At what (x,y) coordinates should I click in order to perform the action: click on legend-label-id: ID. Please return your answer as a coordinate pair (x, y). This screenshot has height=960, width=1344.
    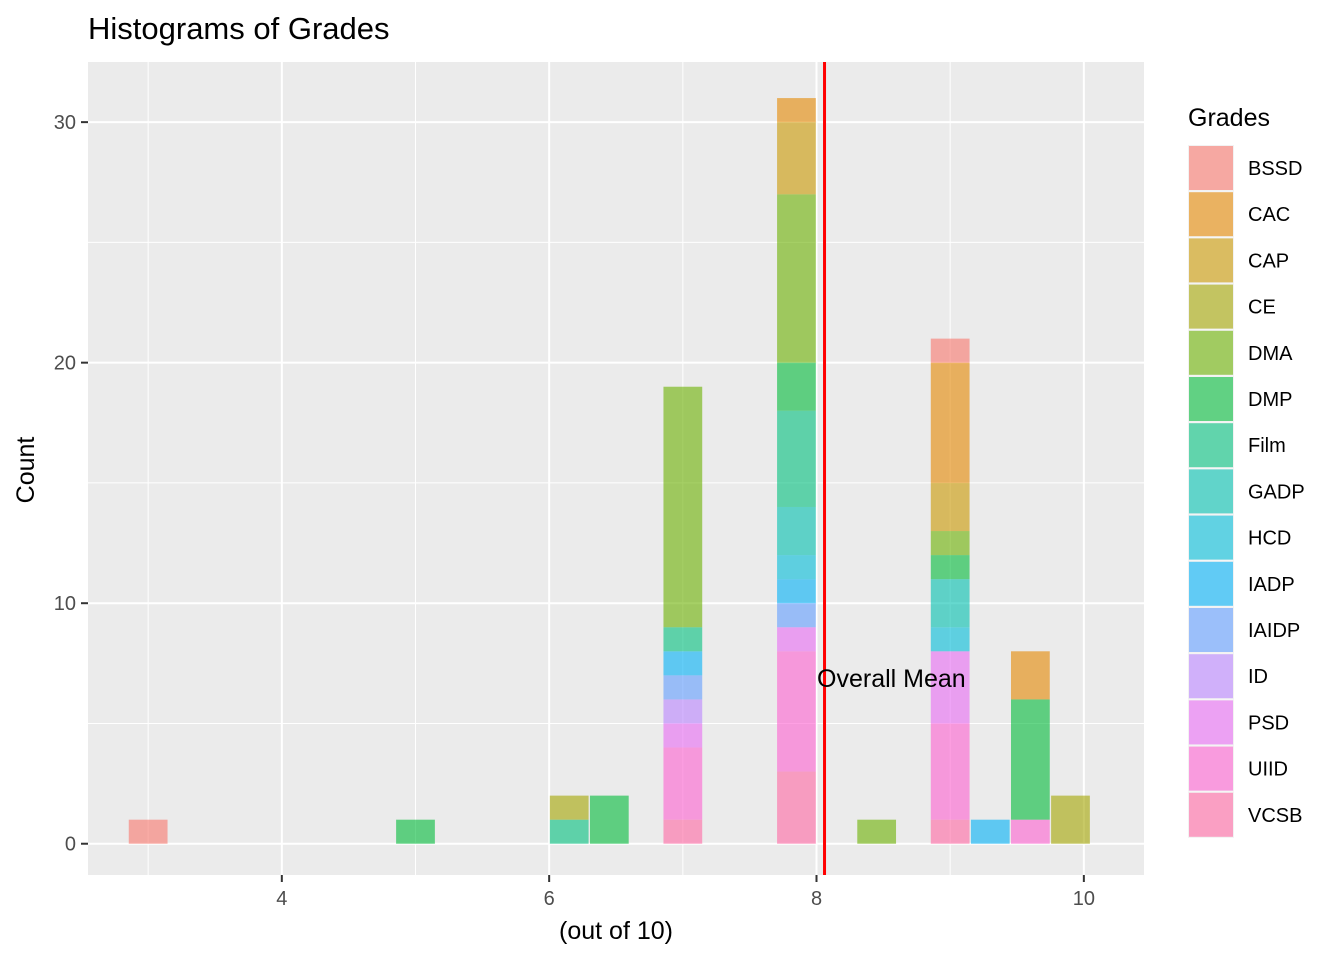
    Looking at the image, I should click on (1258, 677).